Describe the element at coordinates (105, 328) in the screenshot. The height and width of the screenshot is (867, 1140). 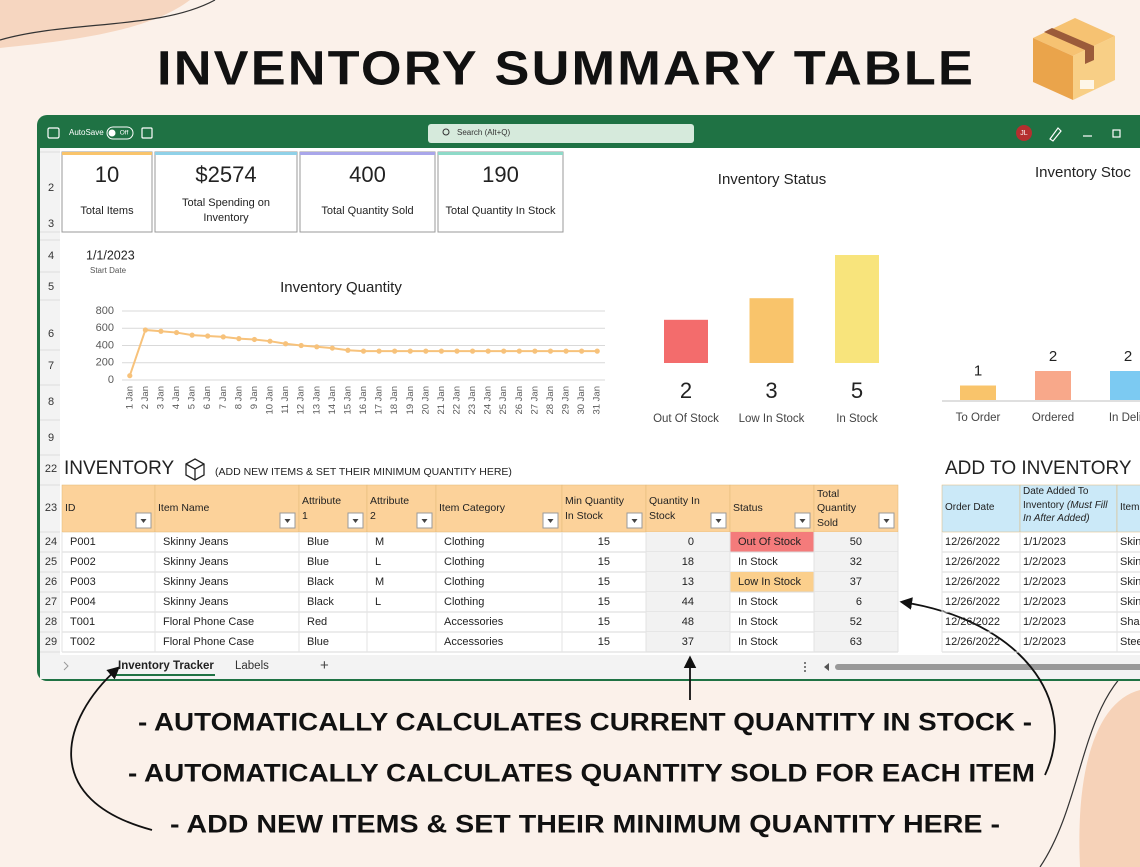
I see `y-tick-label: 600` at that location.